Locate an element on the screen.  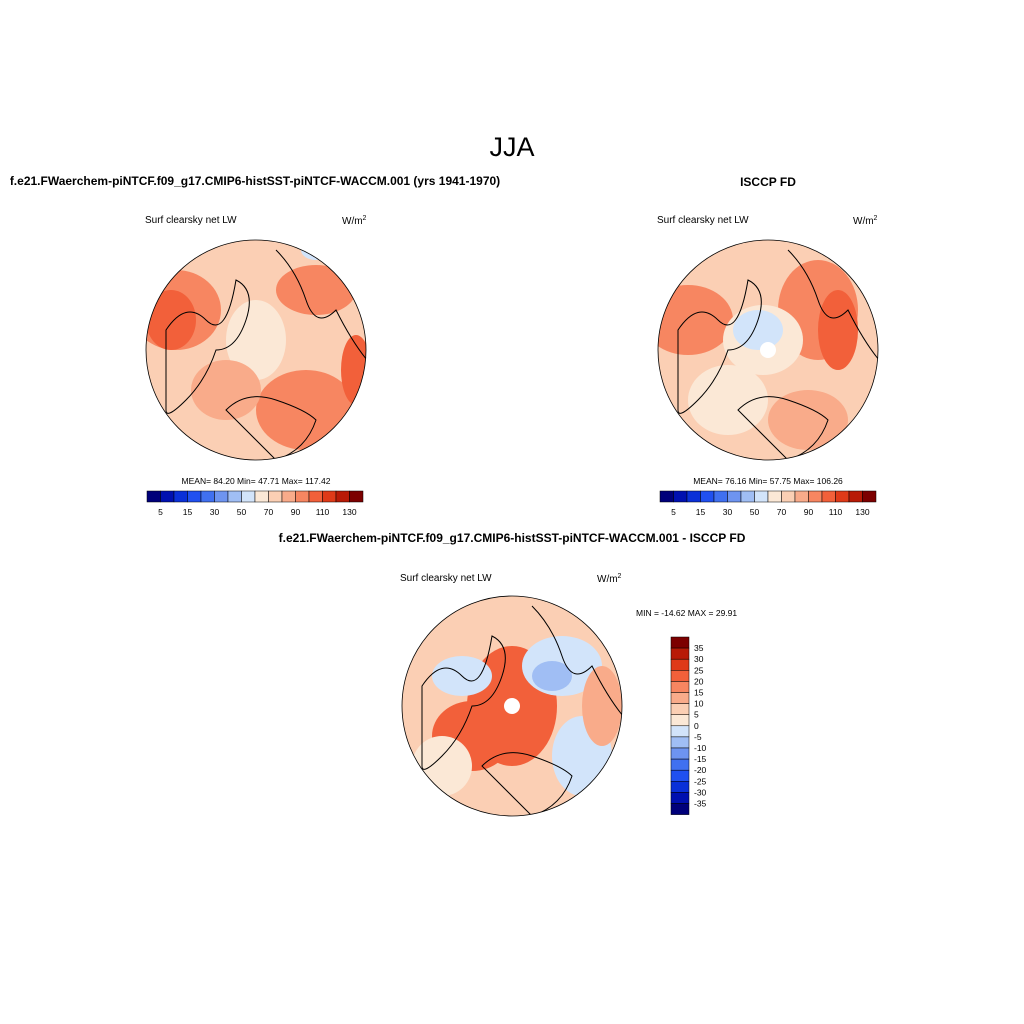
colorbar-label: 0 is located at coordinates (696, 726).